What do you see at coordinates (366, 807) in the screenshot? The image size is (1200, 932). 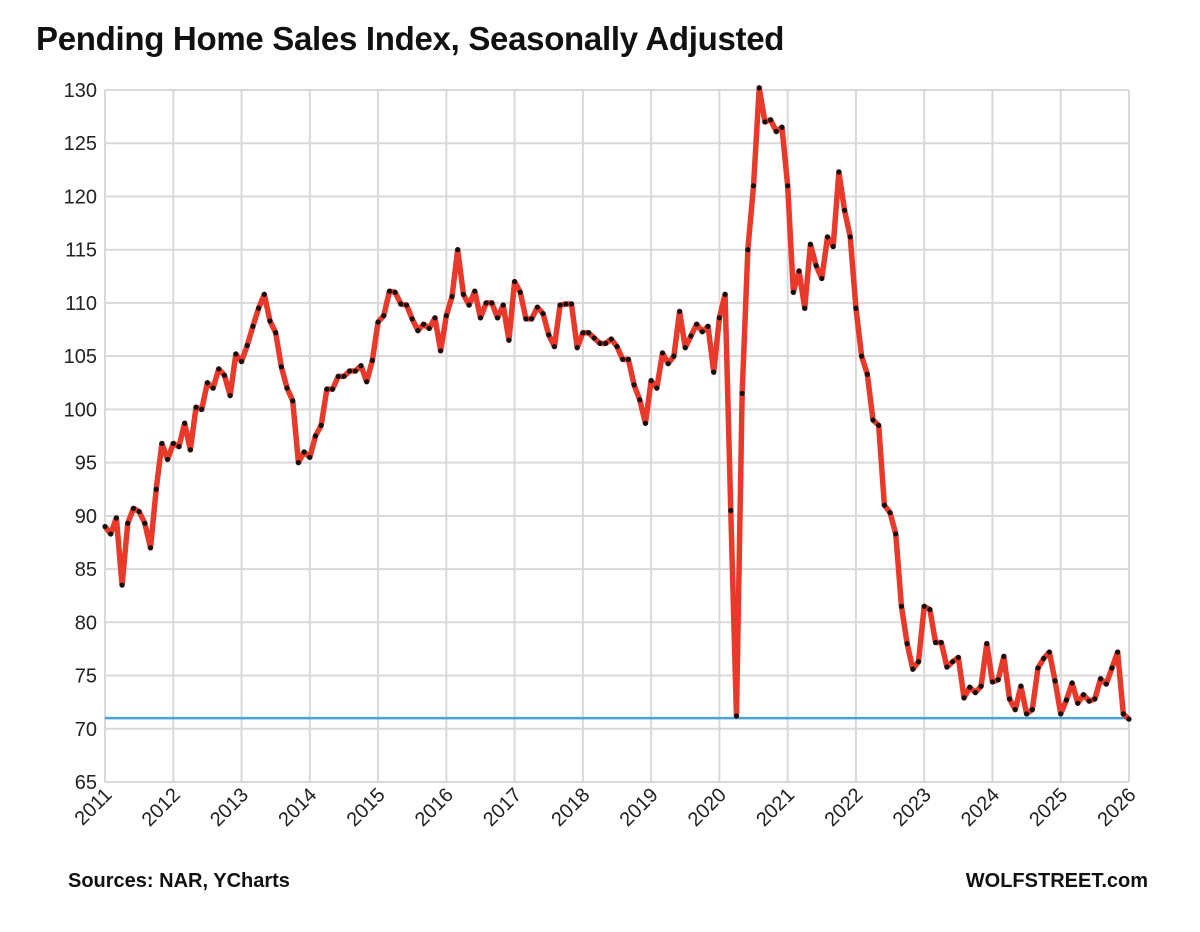 I see `x-tick-label: 2015` at bounding box center [366, 807].